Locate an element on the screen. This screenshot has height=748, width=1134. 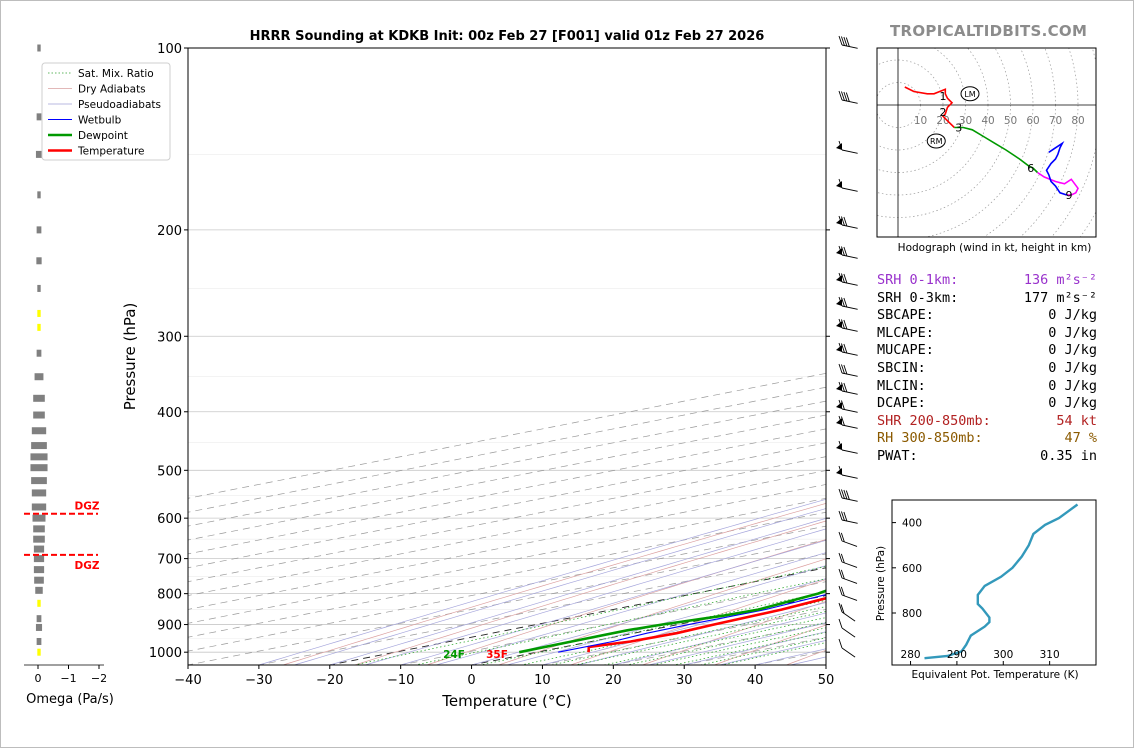
storm-motion-right is located at coordinates (936, 141).